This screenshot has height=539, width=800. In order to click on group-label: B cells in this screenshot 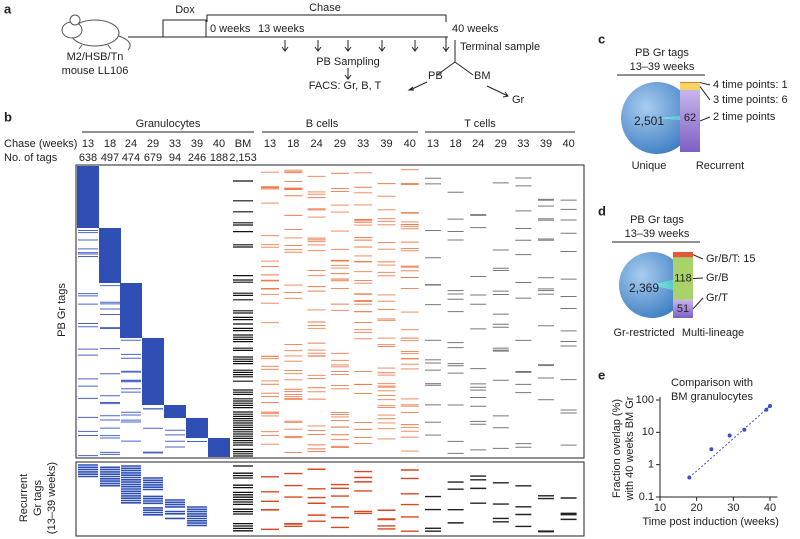, I will do `click(322, 124)`.